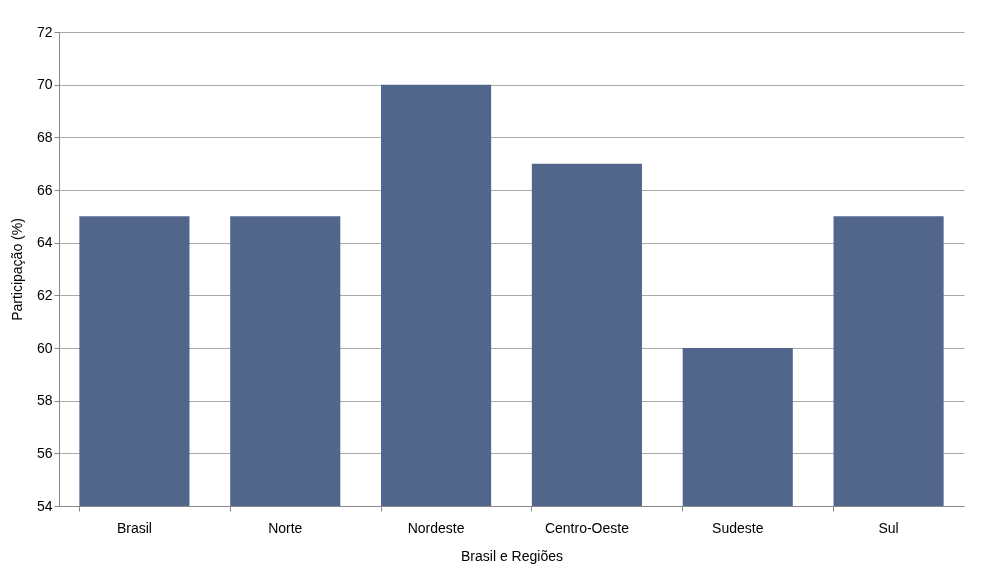 This screenshot has width=1006, height=586. Describe the element at coordinates (512, 555) in the screenshot. I see `x-axis-title: Brasil e Regiões` at that location.